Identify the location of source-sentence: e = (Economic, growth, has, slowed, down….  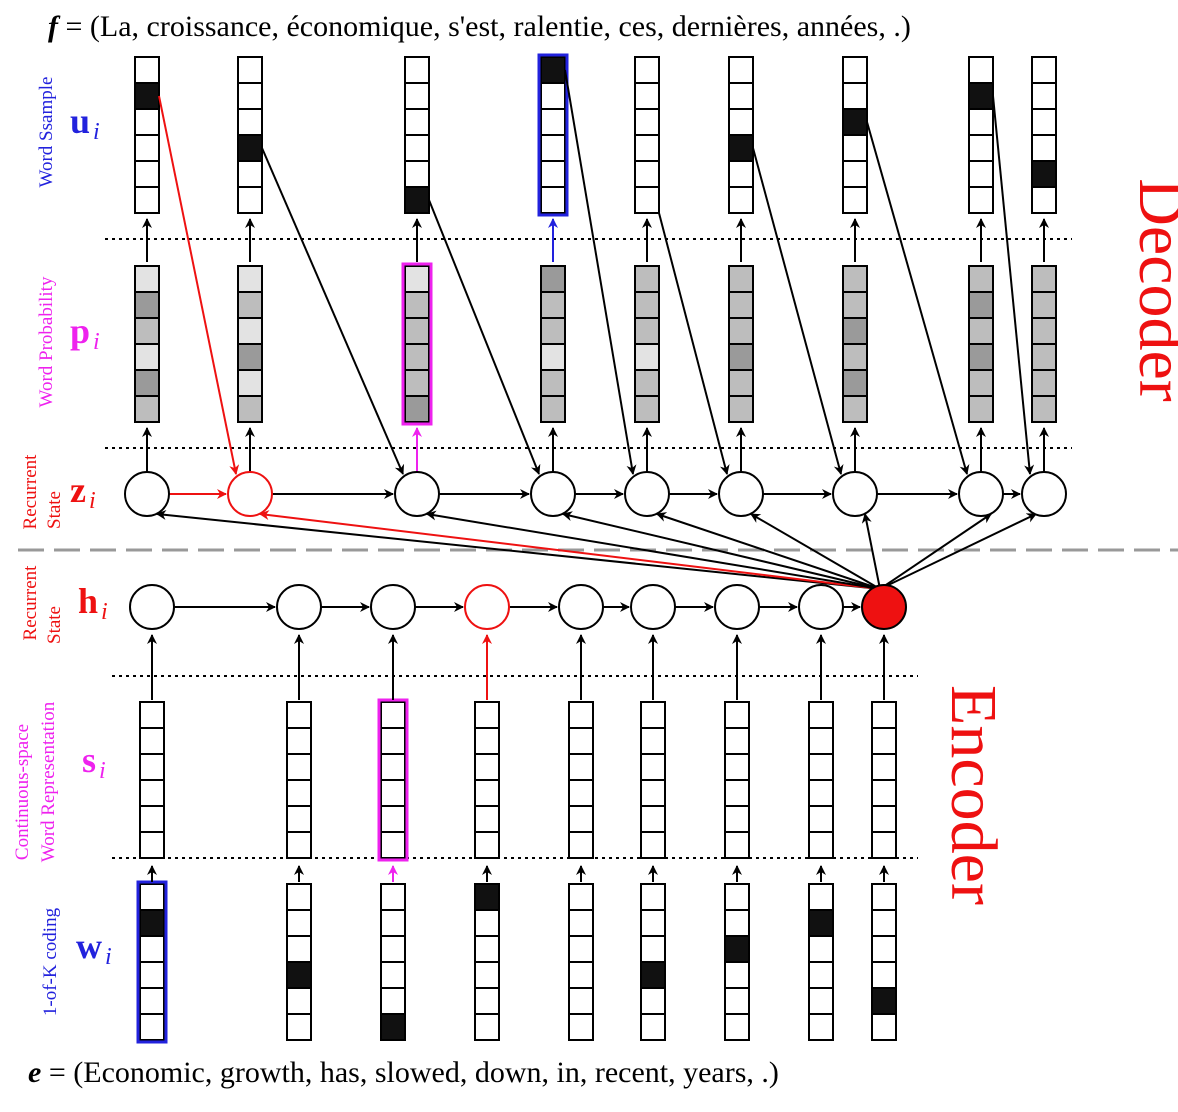
(403, 1072).